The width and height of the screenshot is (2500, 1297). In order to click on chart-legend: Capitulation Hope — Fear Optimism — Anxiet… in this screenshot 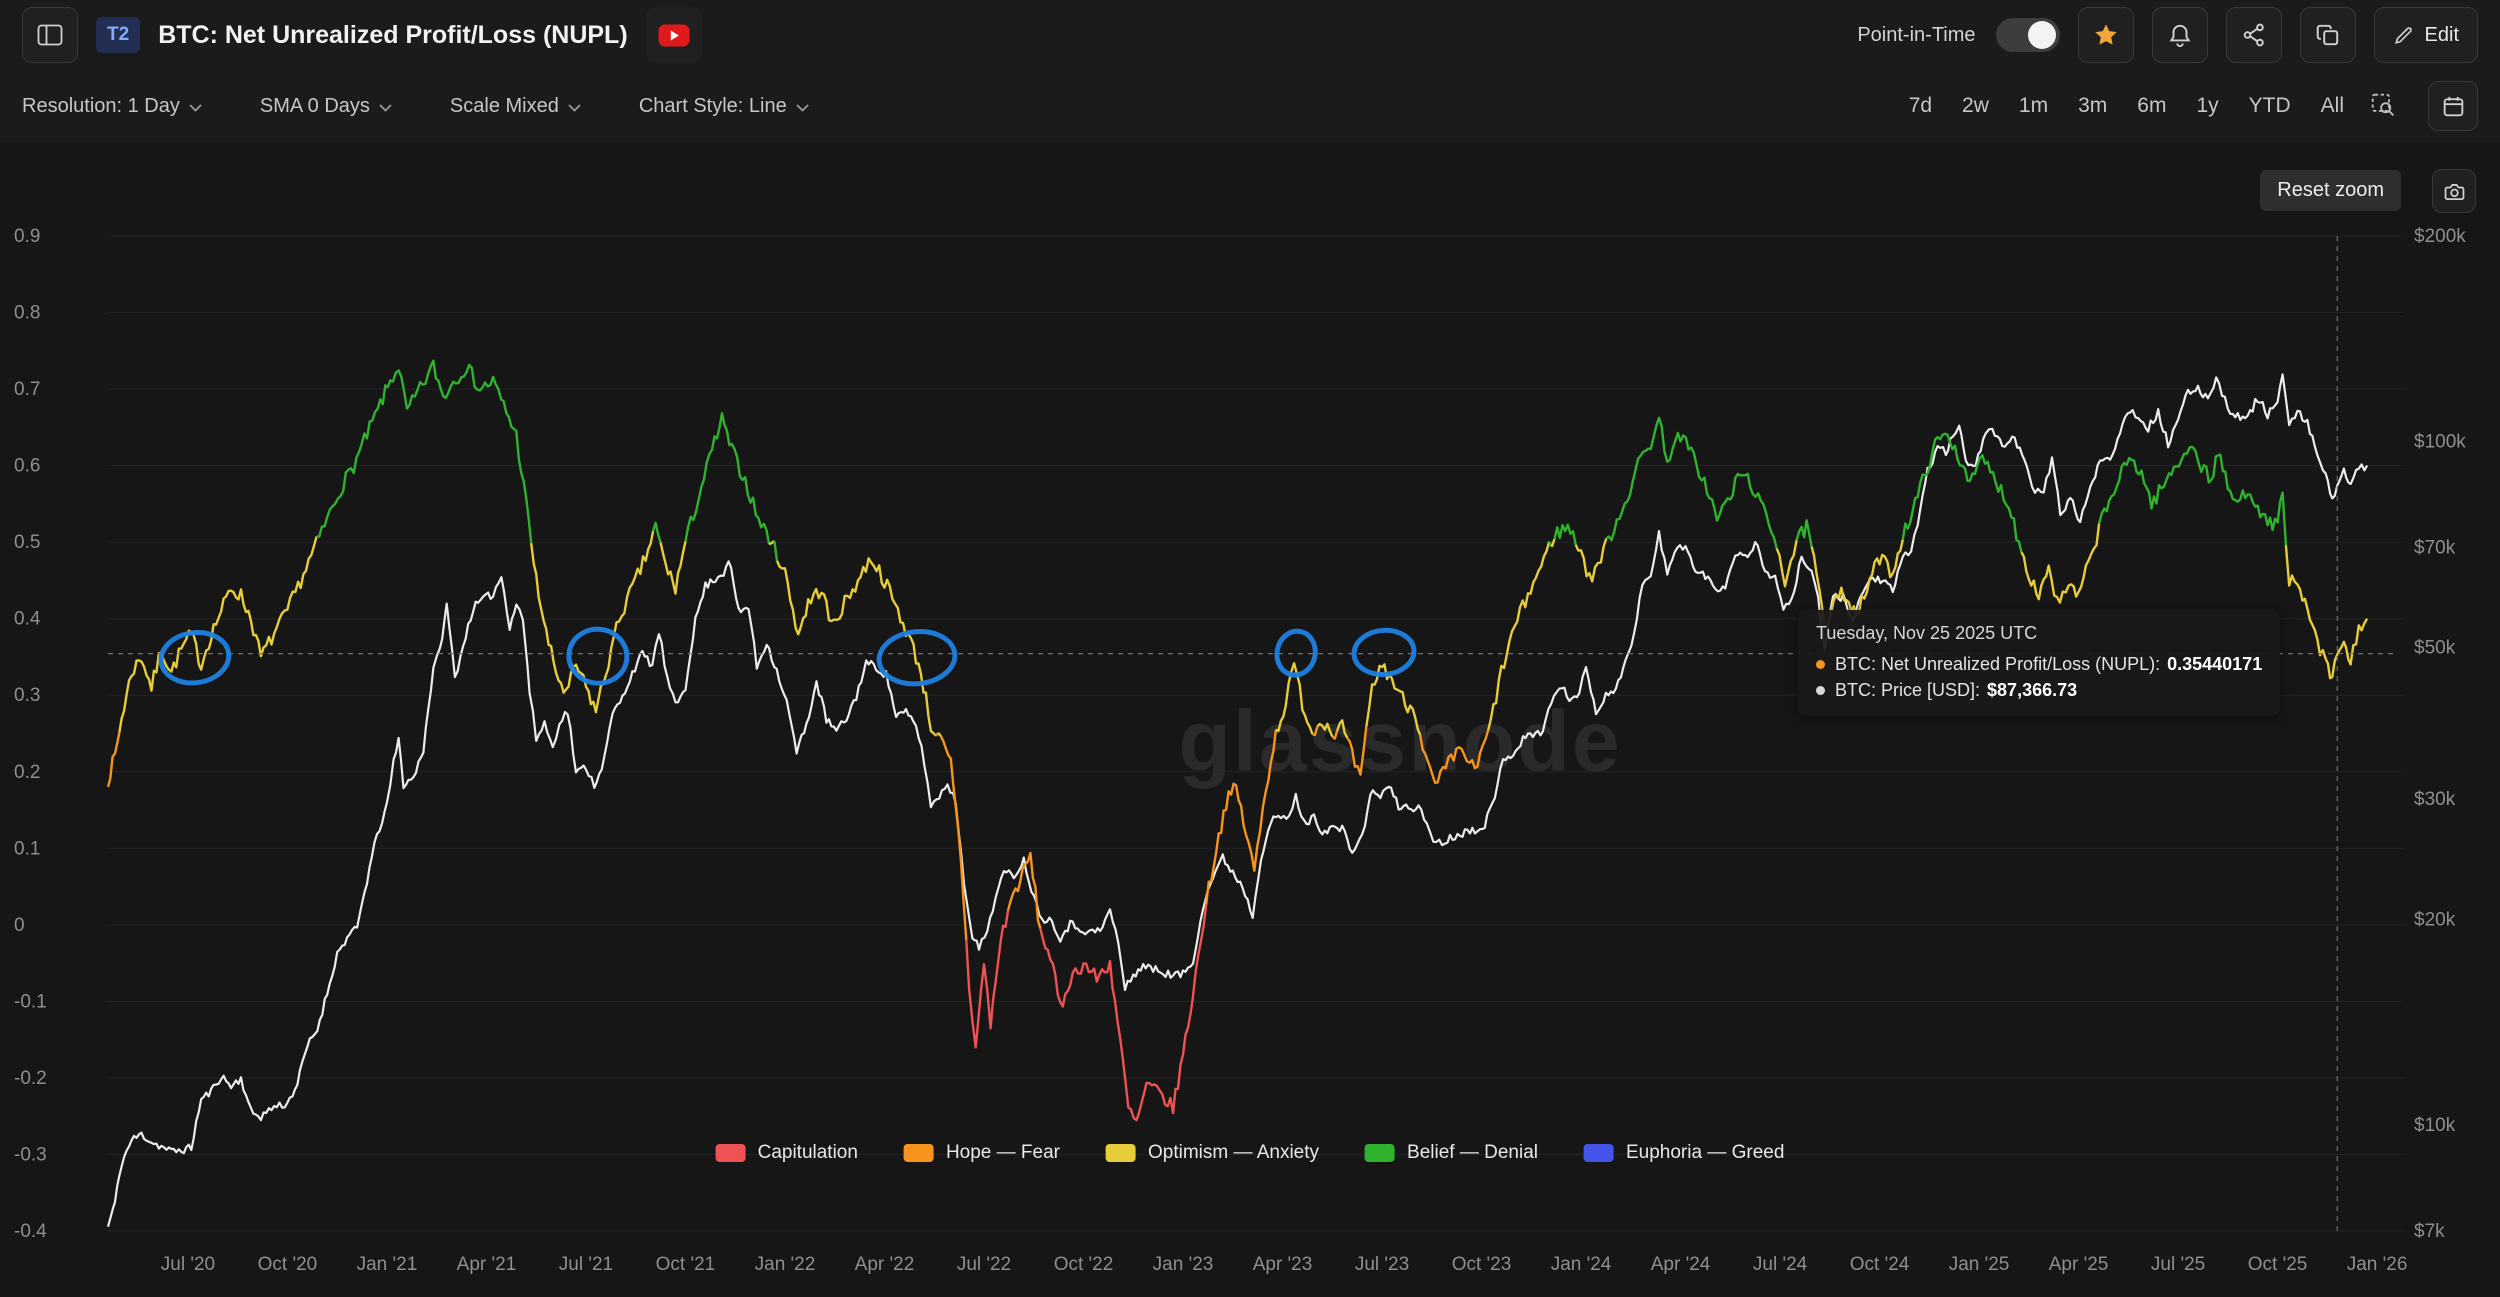, I will do `click(1249, 1153)`.